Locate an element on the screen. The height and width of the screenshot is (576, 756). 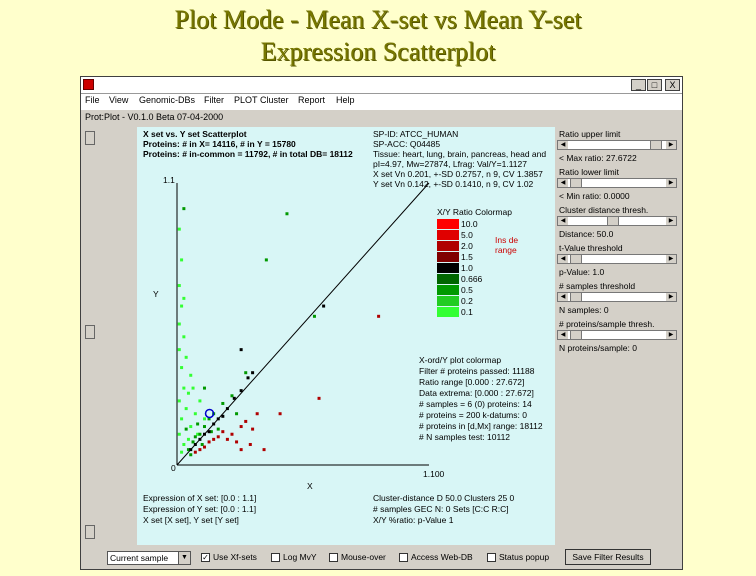
menu-filter: Filter is located at coordinates (214, 100).